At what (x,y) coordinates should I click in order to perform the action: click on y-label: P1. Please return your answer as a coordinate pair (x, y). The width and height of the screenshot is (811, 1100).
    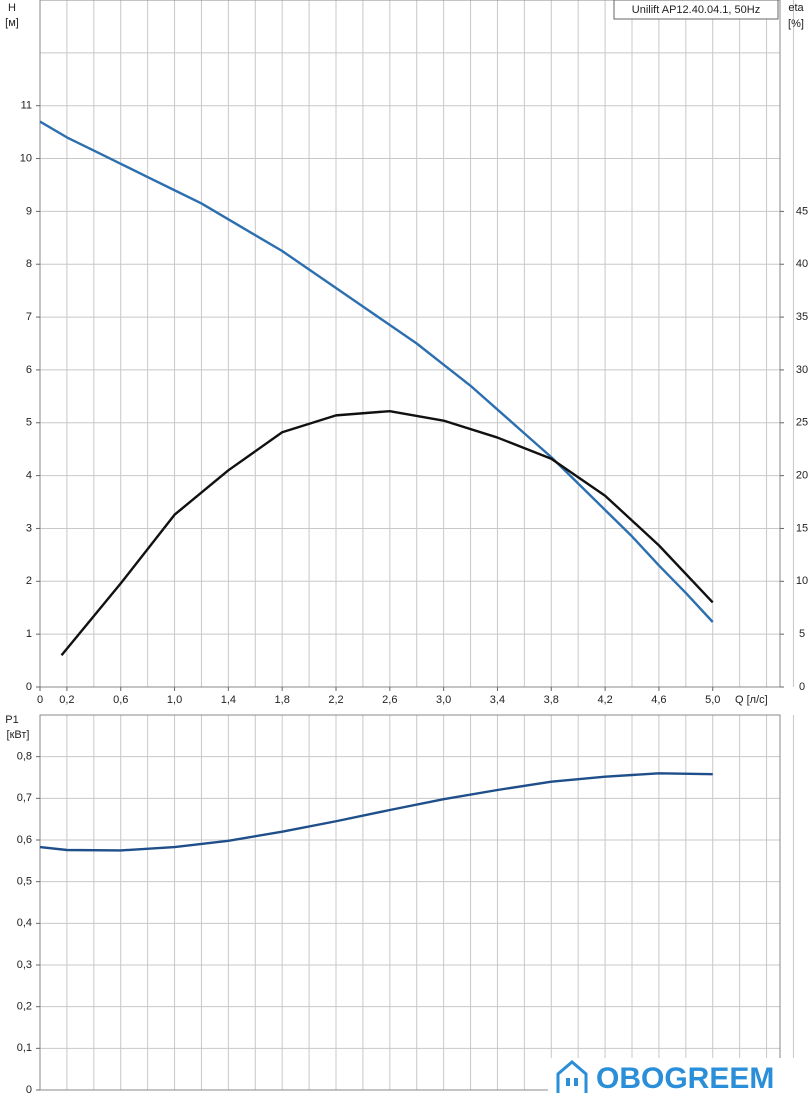
    Looking at the image, I should click on (11, 720).